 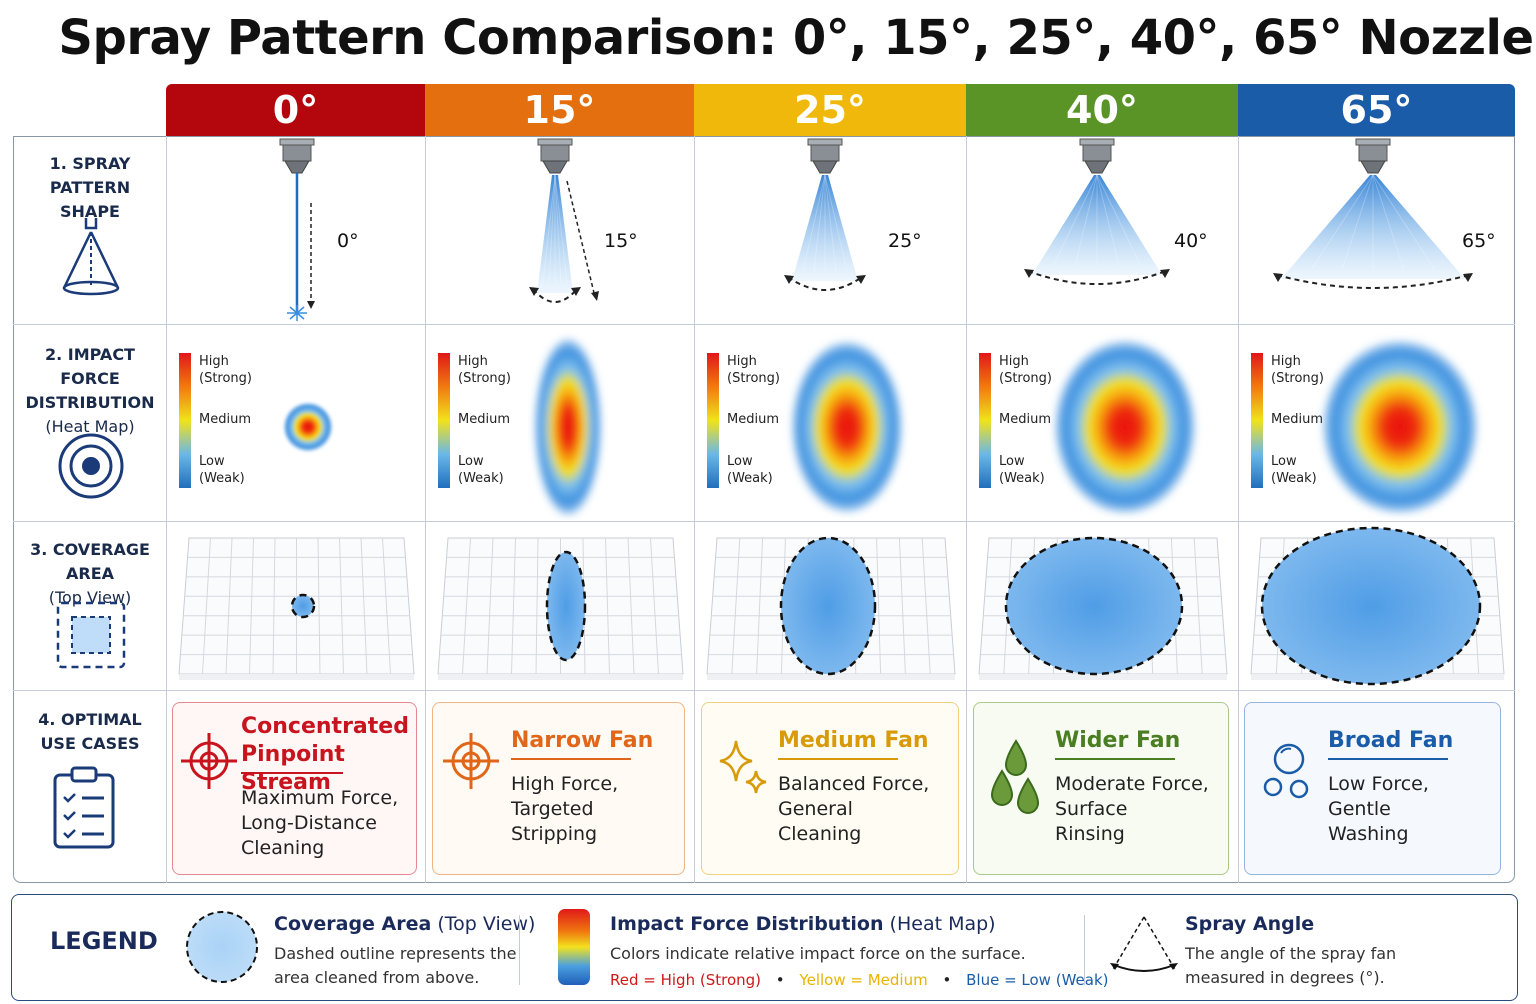 What do you see at coordinates (853, 740) in the screenshot?
I see `use-case-title-2: Medium Fan` at bounding box center [853, 740].